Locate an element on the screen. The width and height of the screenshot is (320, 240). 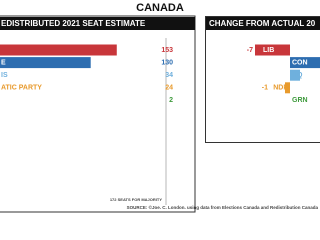
category-label: LIB is located at coordinates (268, 50).